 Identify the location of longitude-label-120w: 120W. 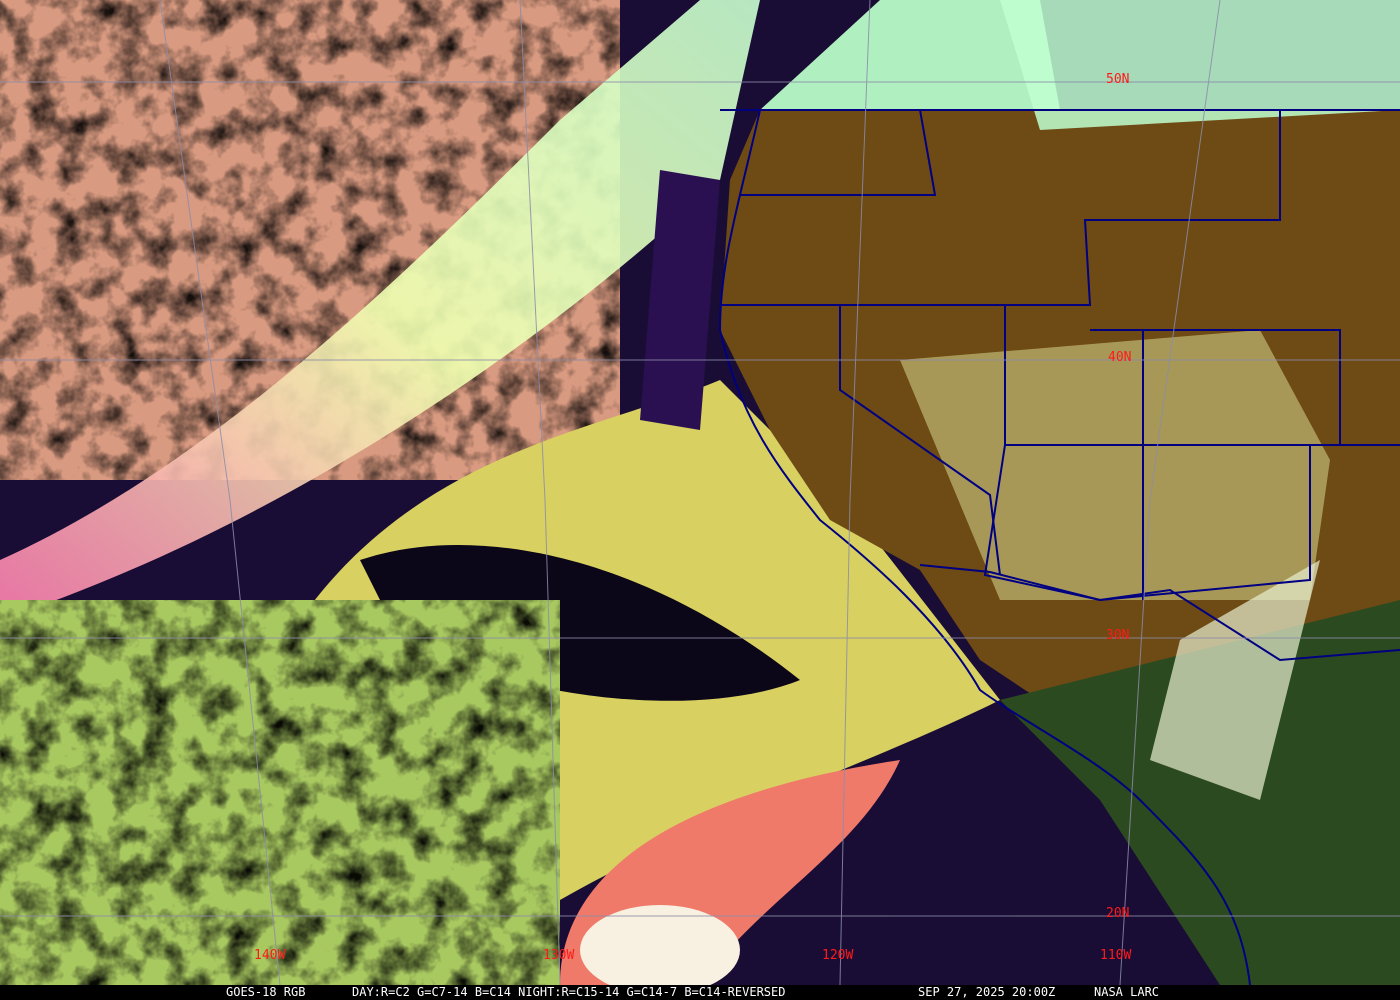
(838, 955).